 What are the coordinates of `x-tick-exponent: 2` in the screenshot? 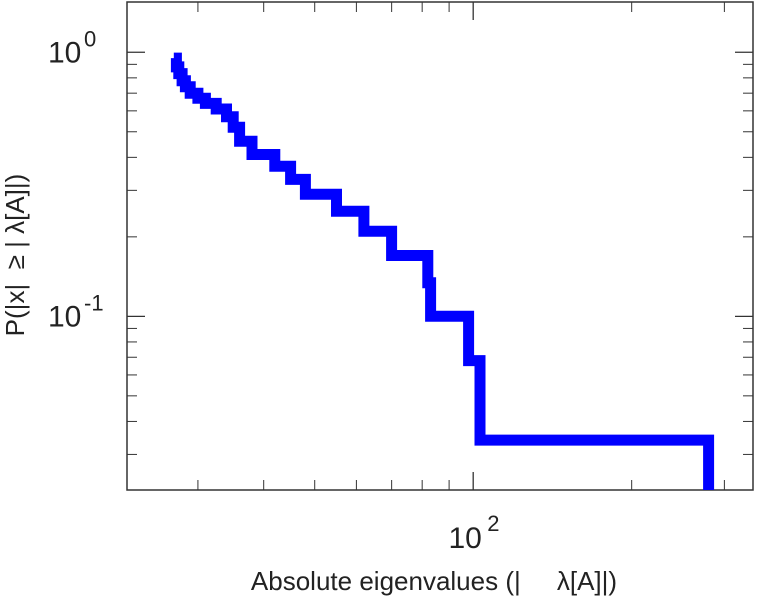 It's located at (493, 523).